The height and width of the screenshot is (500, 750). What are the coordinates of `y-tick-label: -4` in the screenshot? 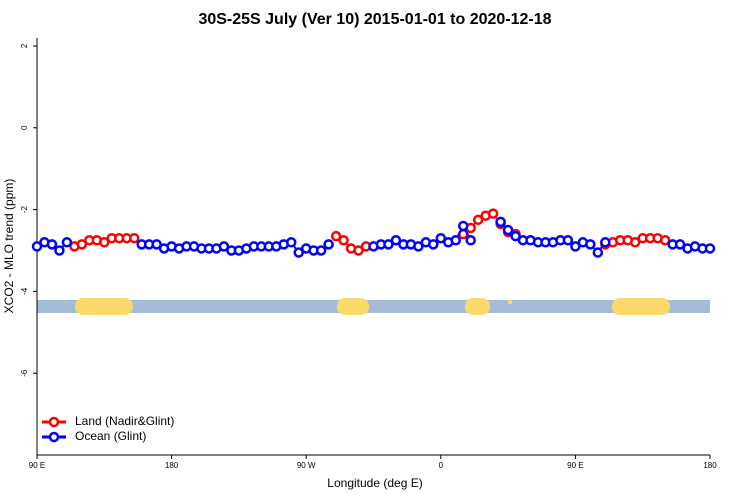 It's located at (24, 291).